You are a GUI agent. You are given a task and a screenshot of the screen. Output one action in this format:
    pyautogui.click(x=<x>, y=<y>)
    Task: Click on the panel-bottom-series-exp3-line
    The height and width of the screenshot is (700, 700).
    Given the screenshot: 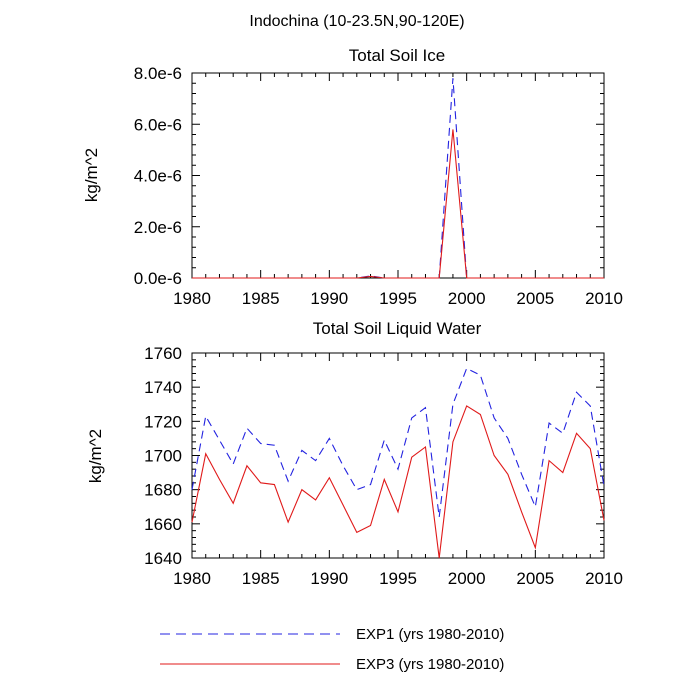 What is the action you would take?
    pyautogui.click(x=398, y=482)
    